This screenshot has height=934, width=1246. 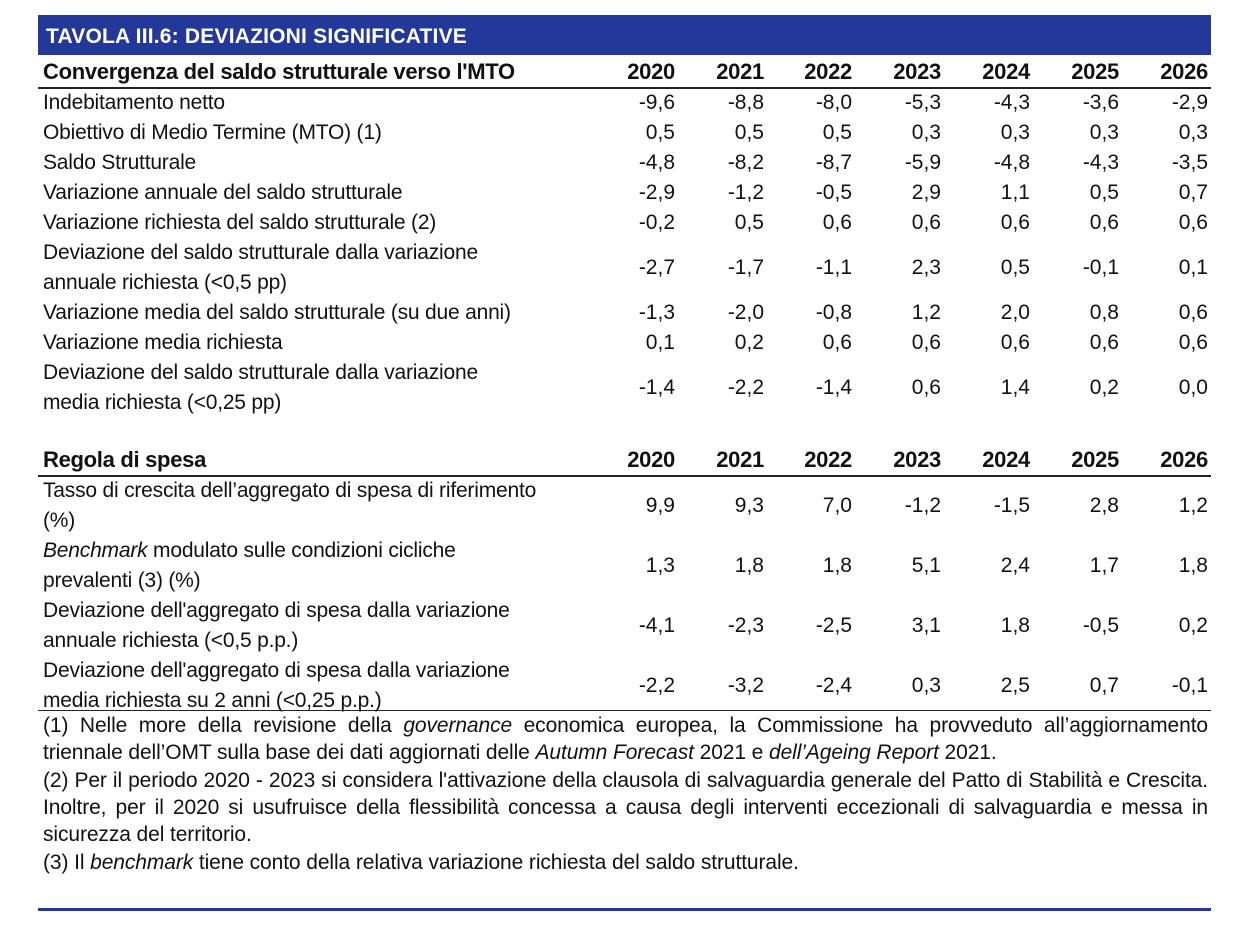 I want to click on cell-value: -2,3, so click(x=745, y=625).